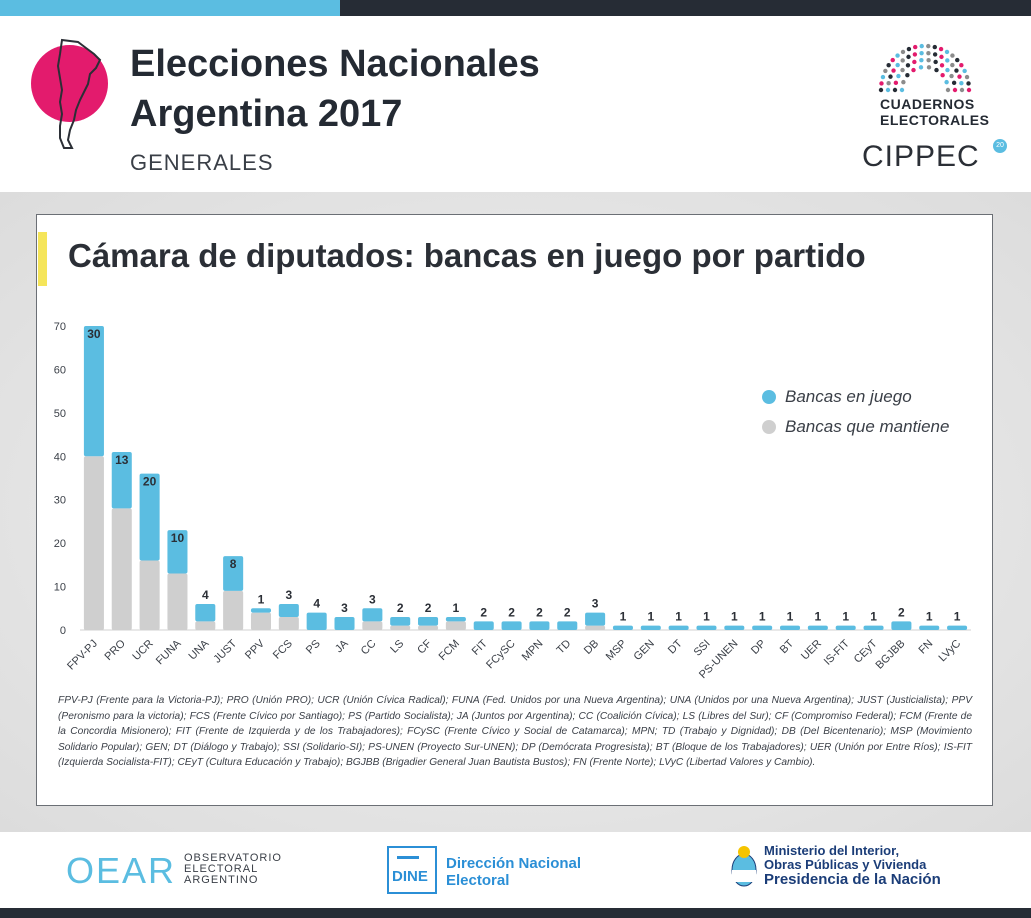 This screenshot has height=918, width=1031. What do you see at coordinates (515, 913) in the screenshot?
I see `bottom-bar` at bounding box center [515, 913].